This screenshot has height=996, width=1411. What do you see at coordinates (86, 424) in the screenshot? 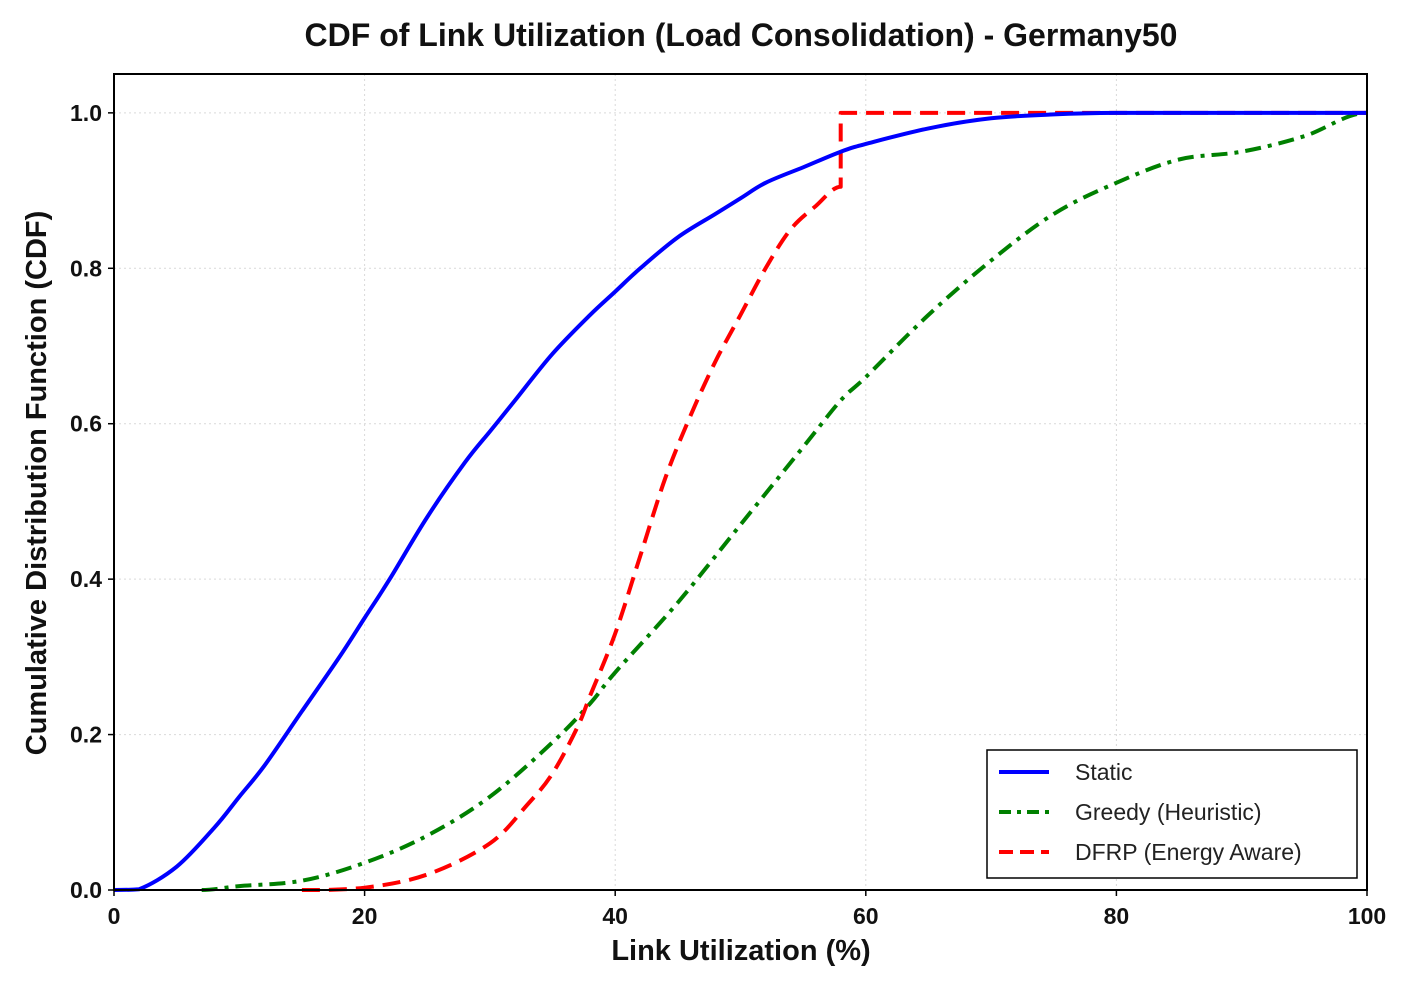
I see `y-tick-label: 0.6` at bounding box center [86, 424].